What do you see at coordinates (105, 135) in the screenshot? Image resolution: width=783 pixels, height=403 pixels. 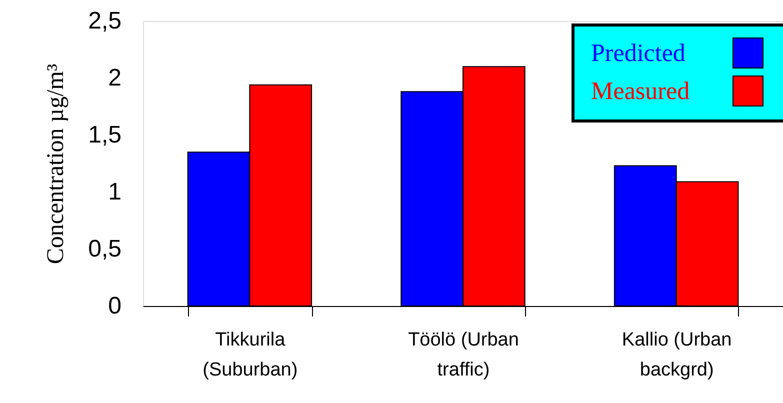 I see `y-tick-label: 1,5` at bounding box center [105, 135].